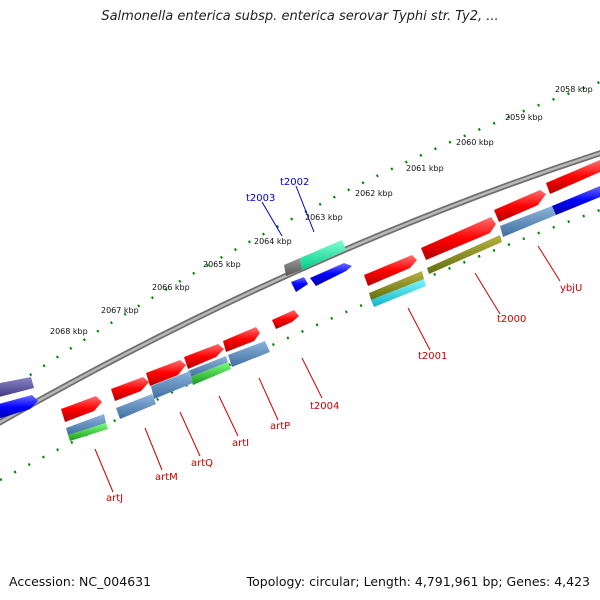 This screenshot has height=600, width=600. I want to click on feature-artJ-red, so click(81, 409).